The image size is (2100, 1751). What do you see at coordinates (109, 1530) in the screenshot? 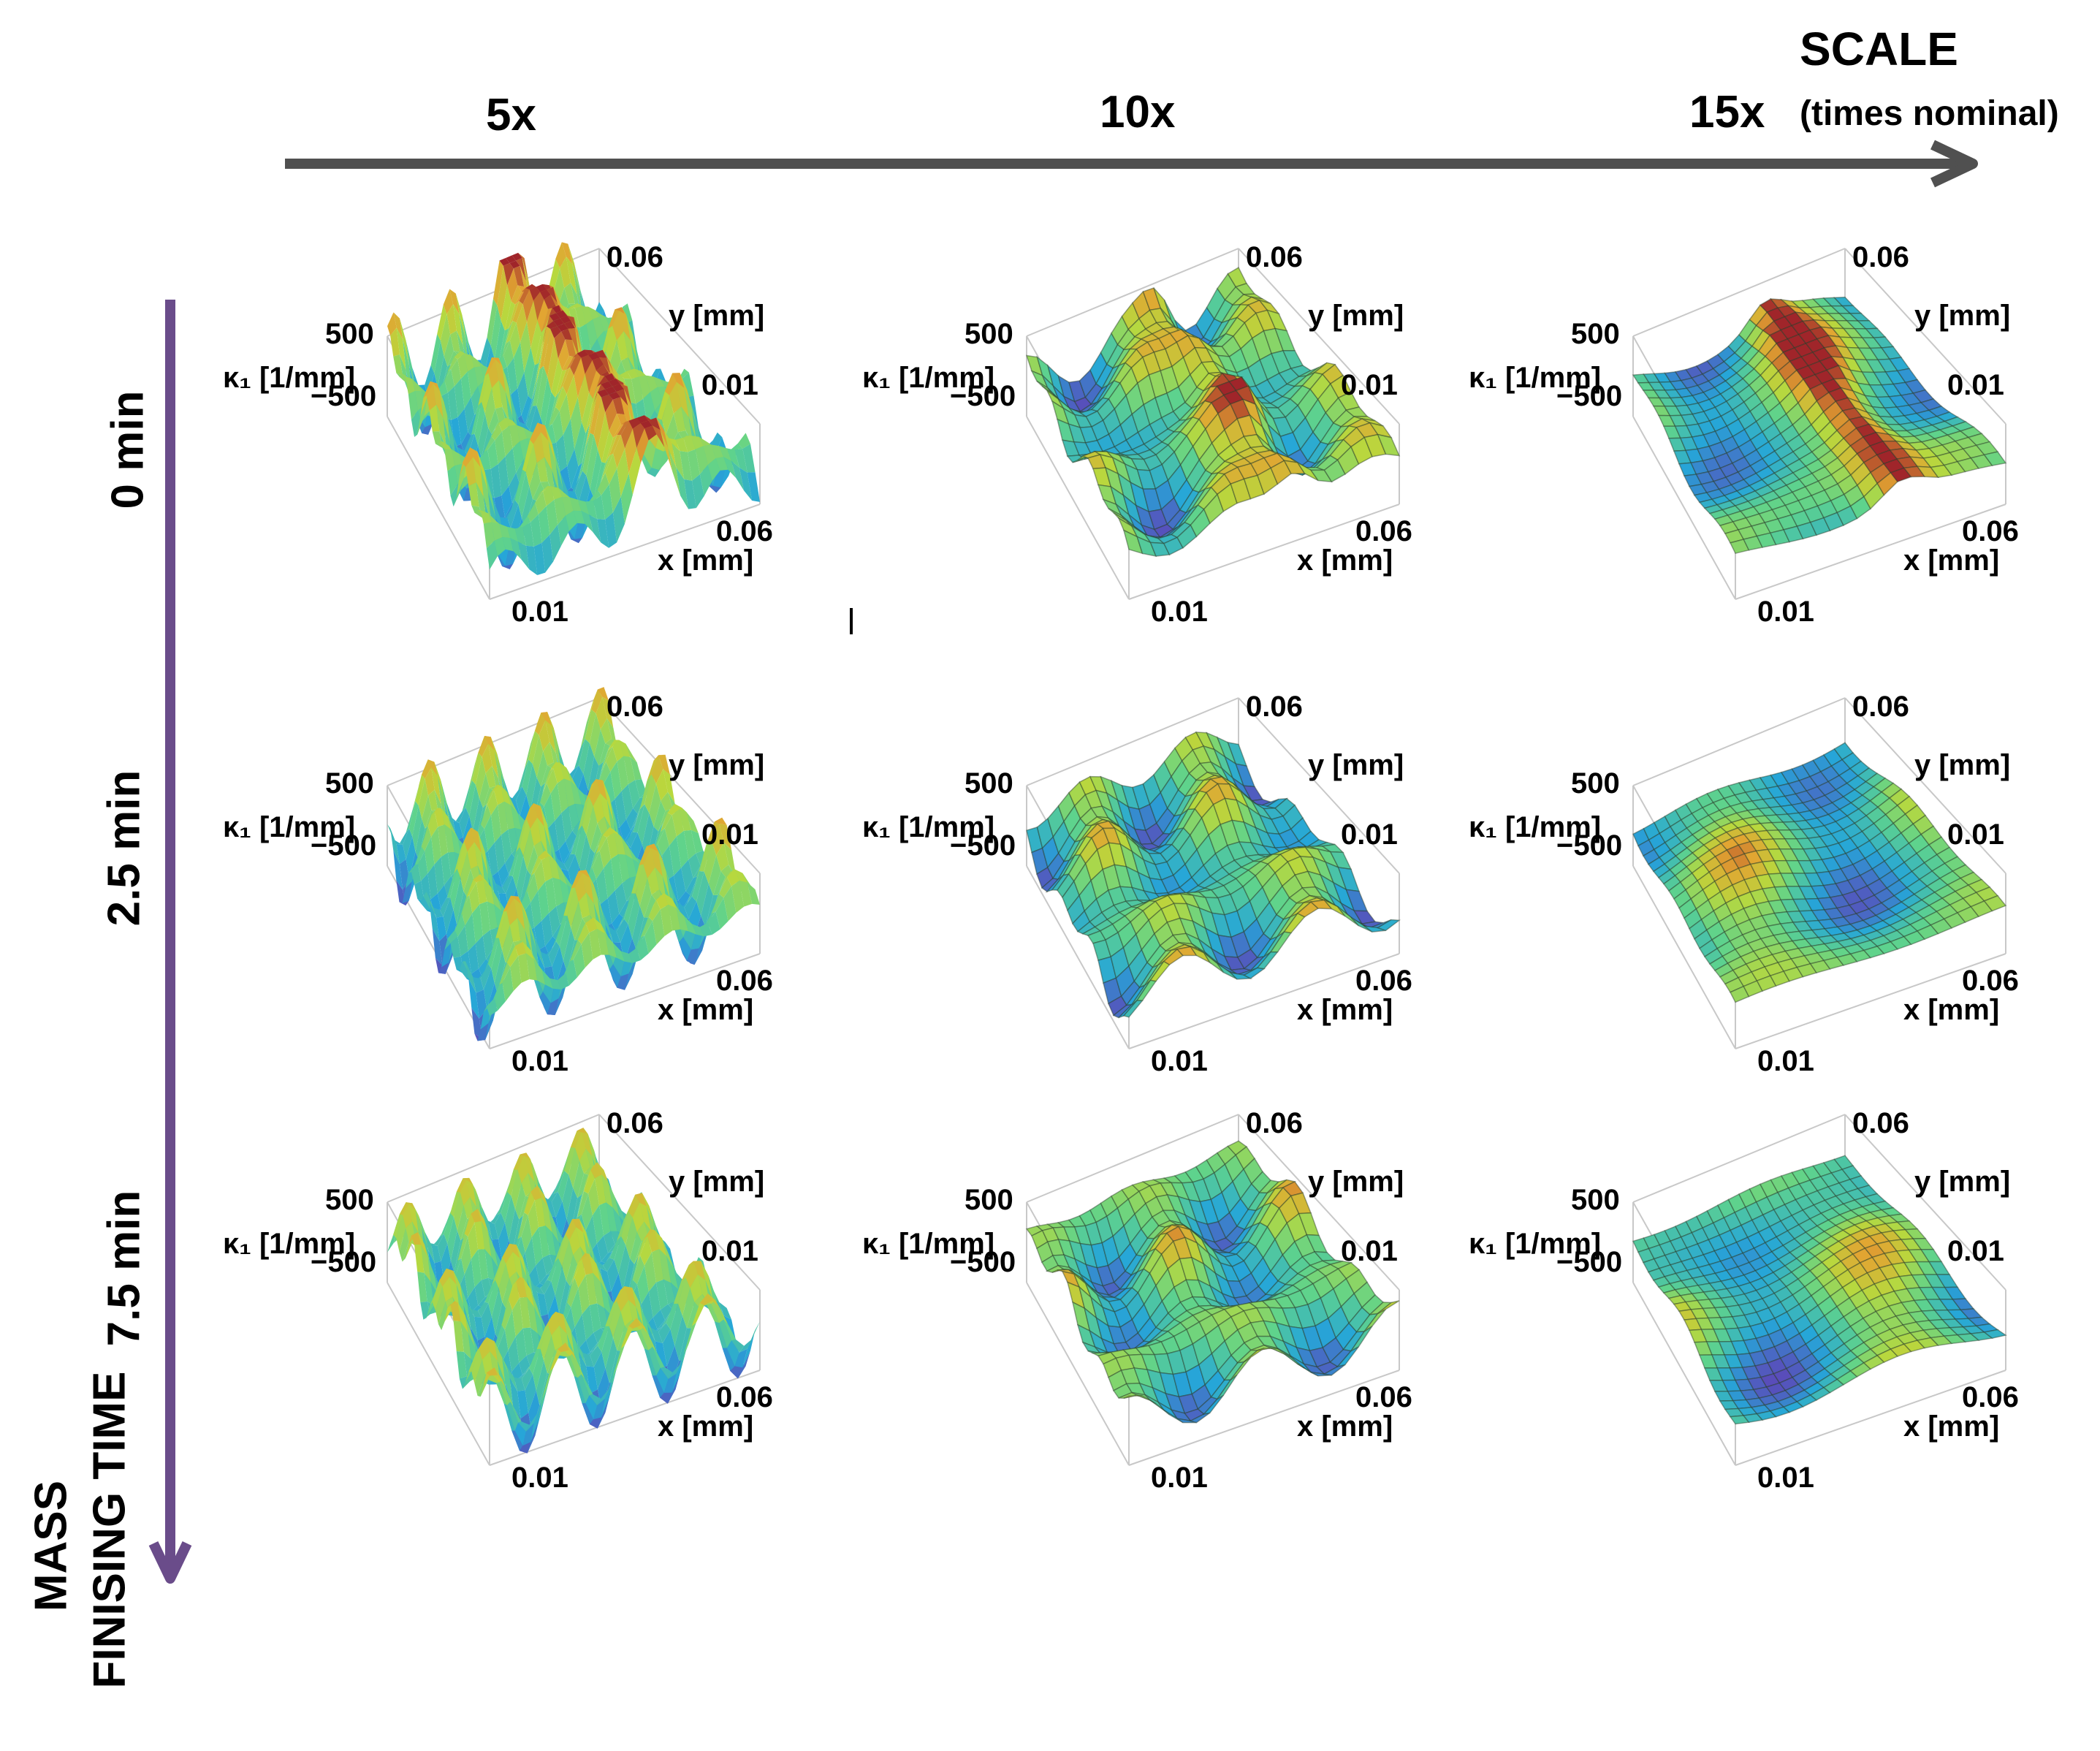
I see `time-axis-label-line2: FINISING TIME` at bounding box center [109, 1530].